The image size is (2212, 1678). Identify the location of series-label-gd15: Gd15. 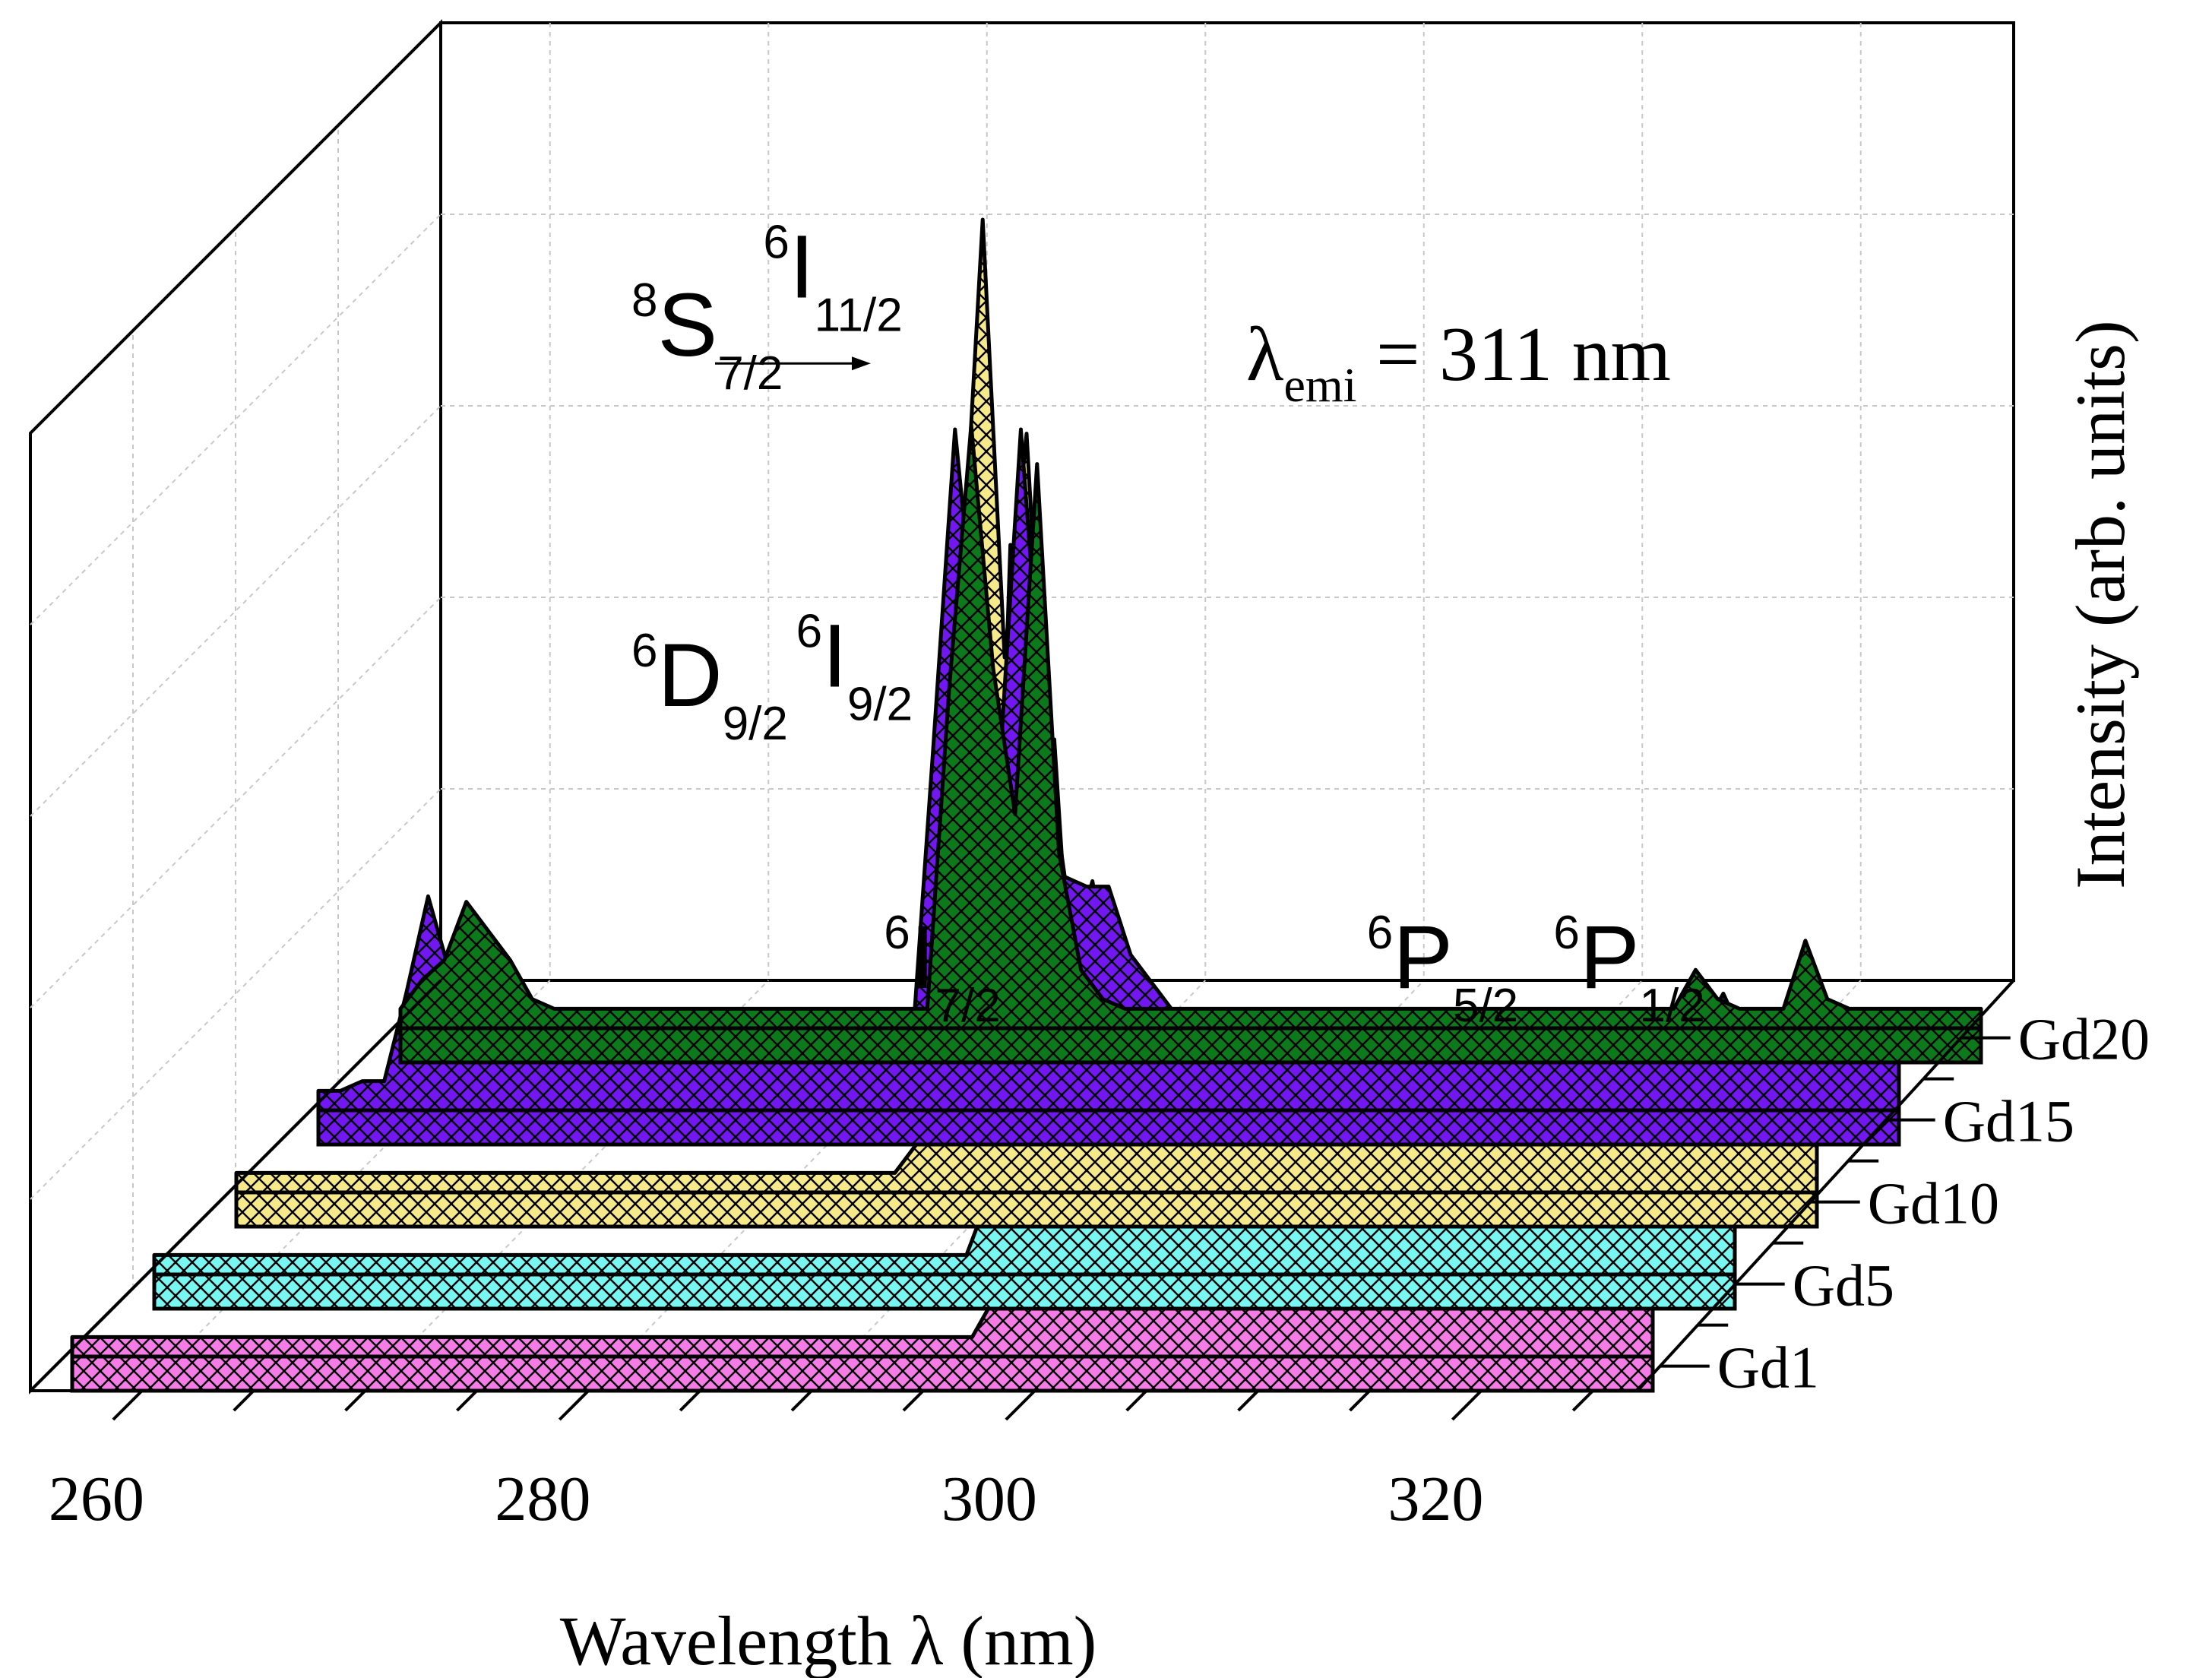
(2008, 1121).